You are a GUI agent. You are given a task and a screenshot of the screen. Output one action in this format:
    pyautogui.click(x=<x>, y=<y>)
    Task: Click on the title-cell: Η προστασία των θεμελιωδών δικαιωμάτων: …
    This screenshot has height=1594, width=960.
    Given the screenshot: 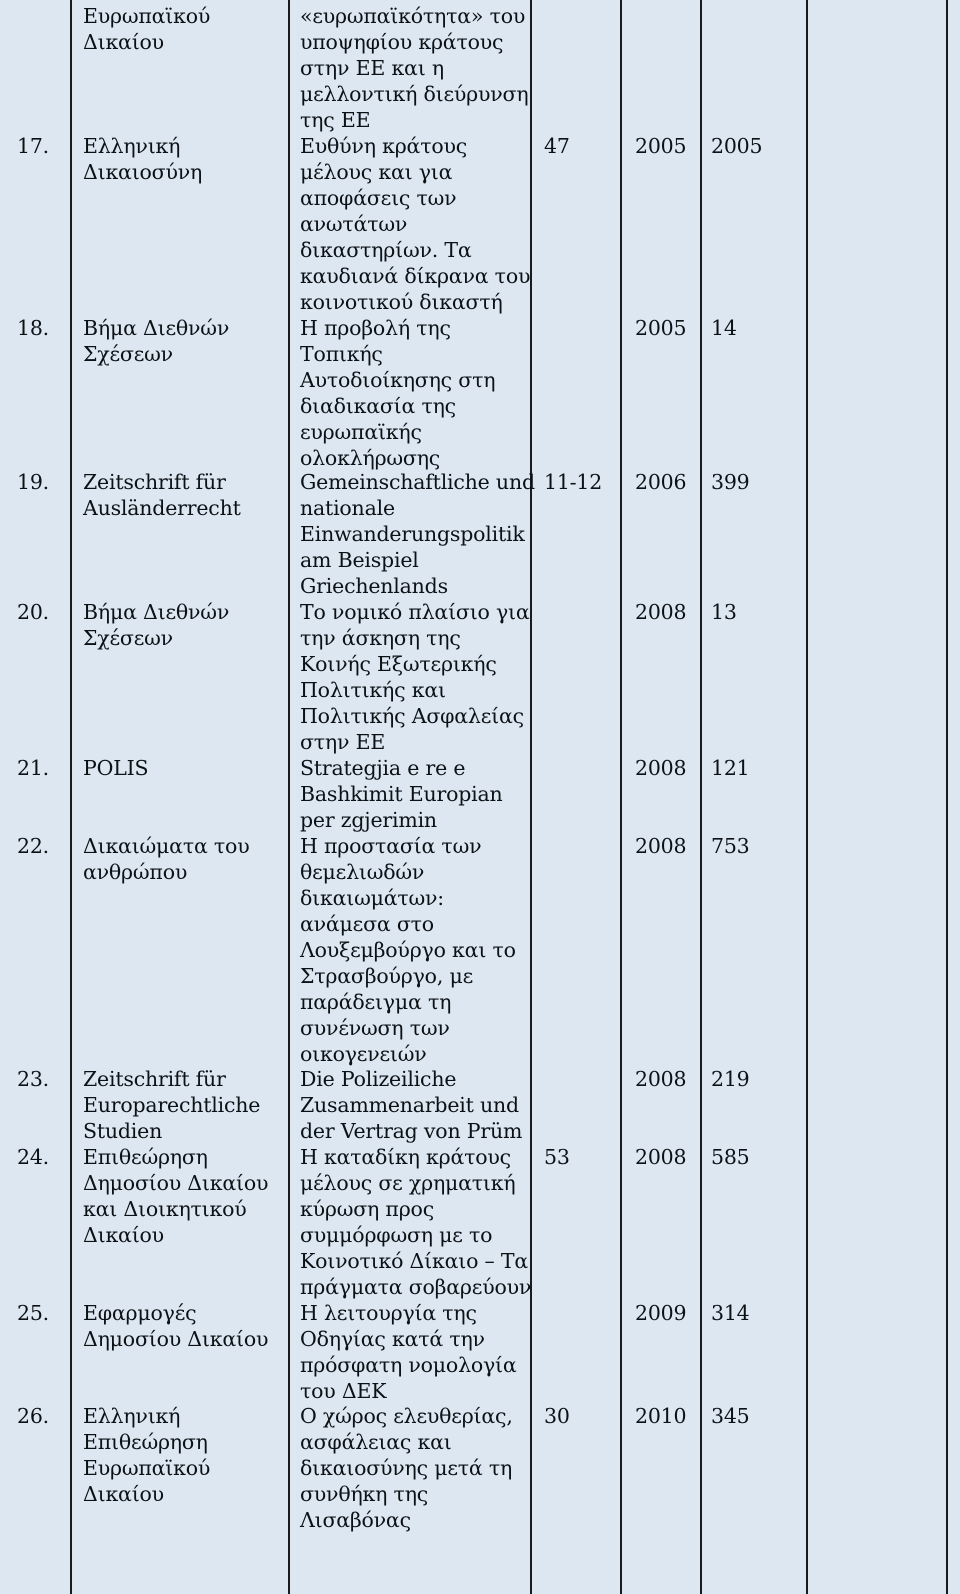 What is the action you would take?
    pyautogui.click(x=408, y=950)
    